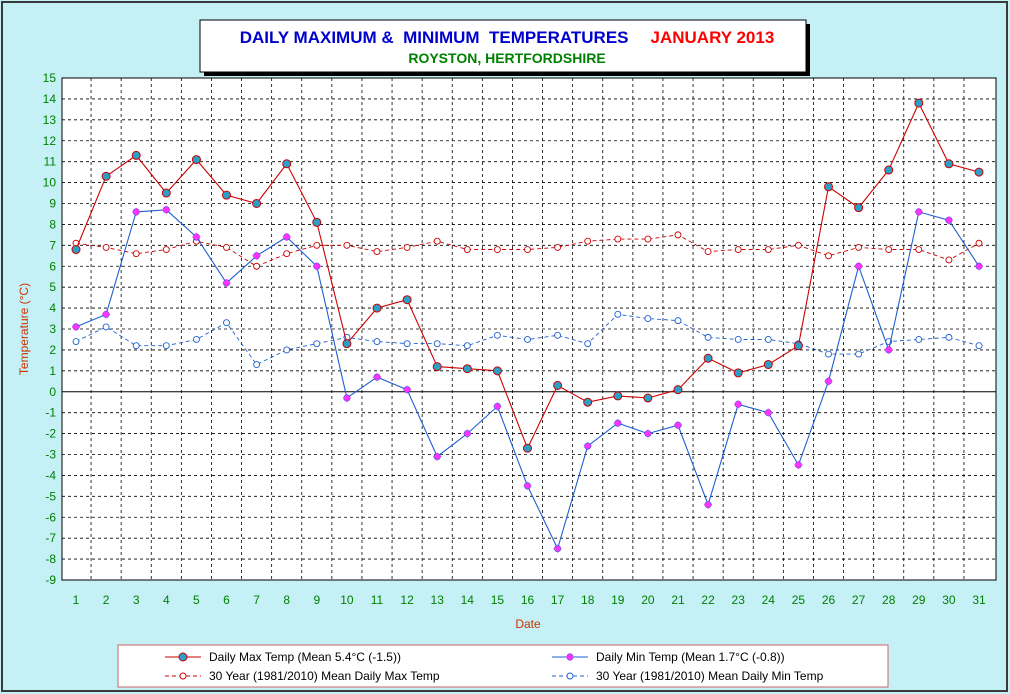 This screenshot has width=1010, height=694. Describe the element at coordinates (50, 162) in the screenshot. I see `y-tick-label: 11` at that location.